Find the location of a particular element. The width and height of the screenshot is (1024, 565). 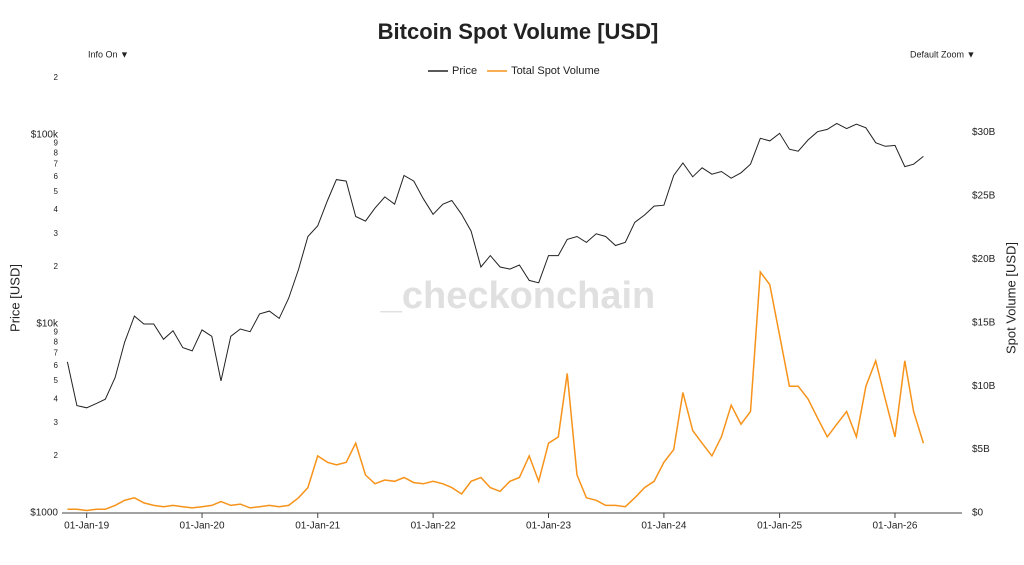

y-tick-label: $100k is located at coordinates (45, 135).